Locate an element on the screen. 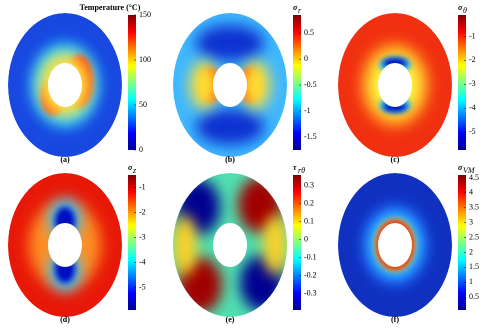  colorbar-tick-label: 0.3 is located at coordinates (309, 185).